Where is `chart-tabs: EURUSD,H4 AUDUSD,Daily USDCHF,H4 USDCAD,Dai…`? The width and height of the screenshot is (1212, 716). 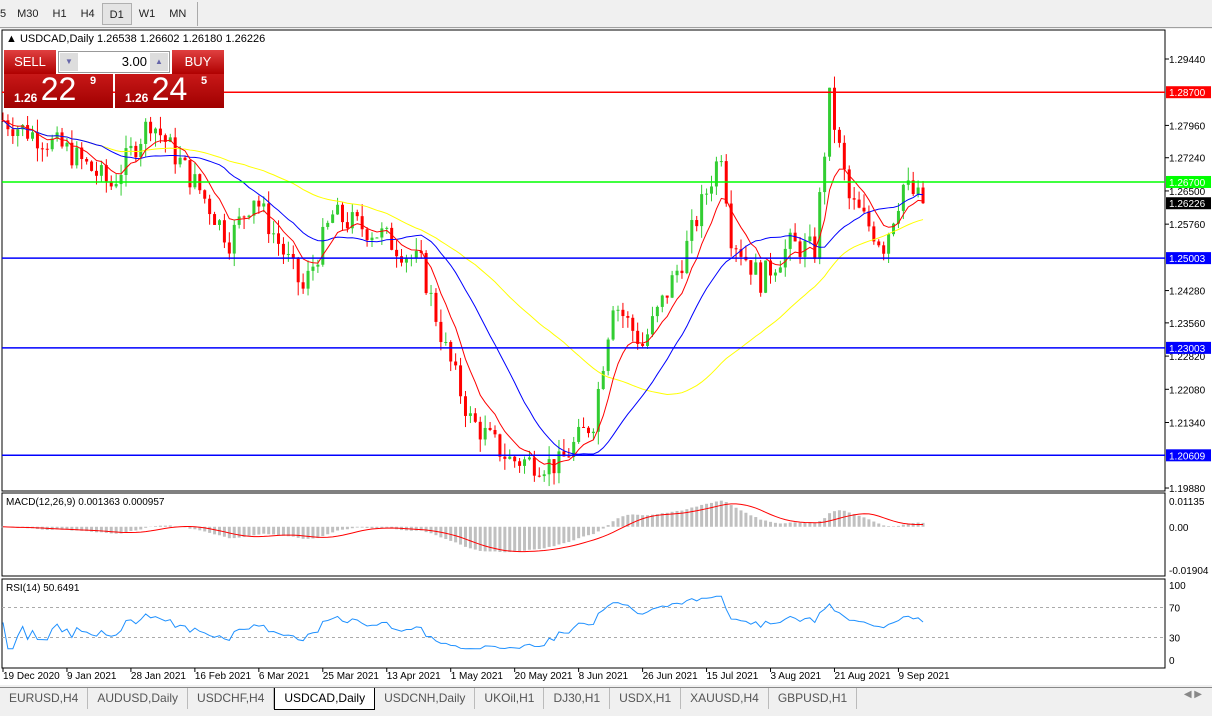
chart-tabs: EURUSD,H4 AUDUSD,Daily USDCHF,H4 USDCAD,Dai… is located at coordinates (606, 698).